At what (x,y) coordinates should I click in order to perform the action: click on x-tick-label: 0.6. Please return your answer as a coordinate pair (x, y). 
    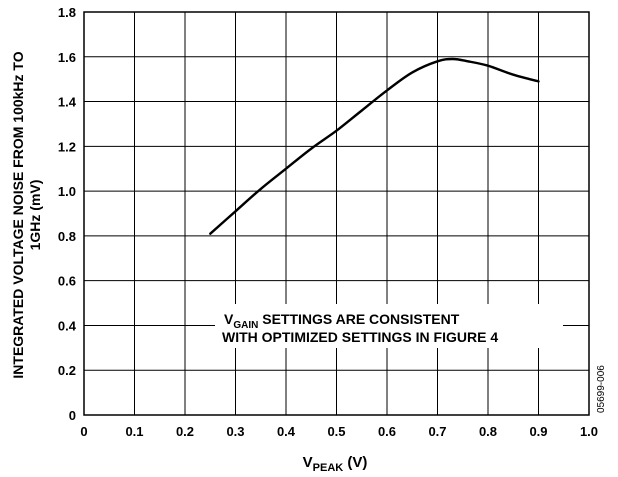
    Looking at the image, I should click on (387, 431).